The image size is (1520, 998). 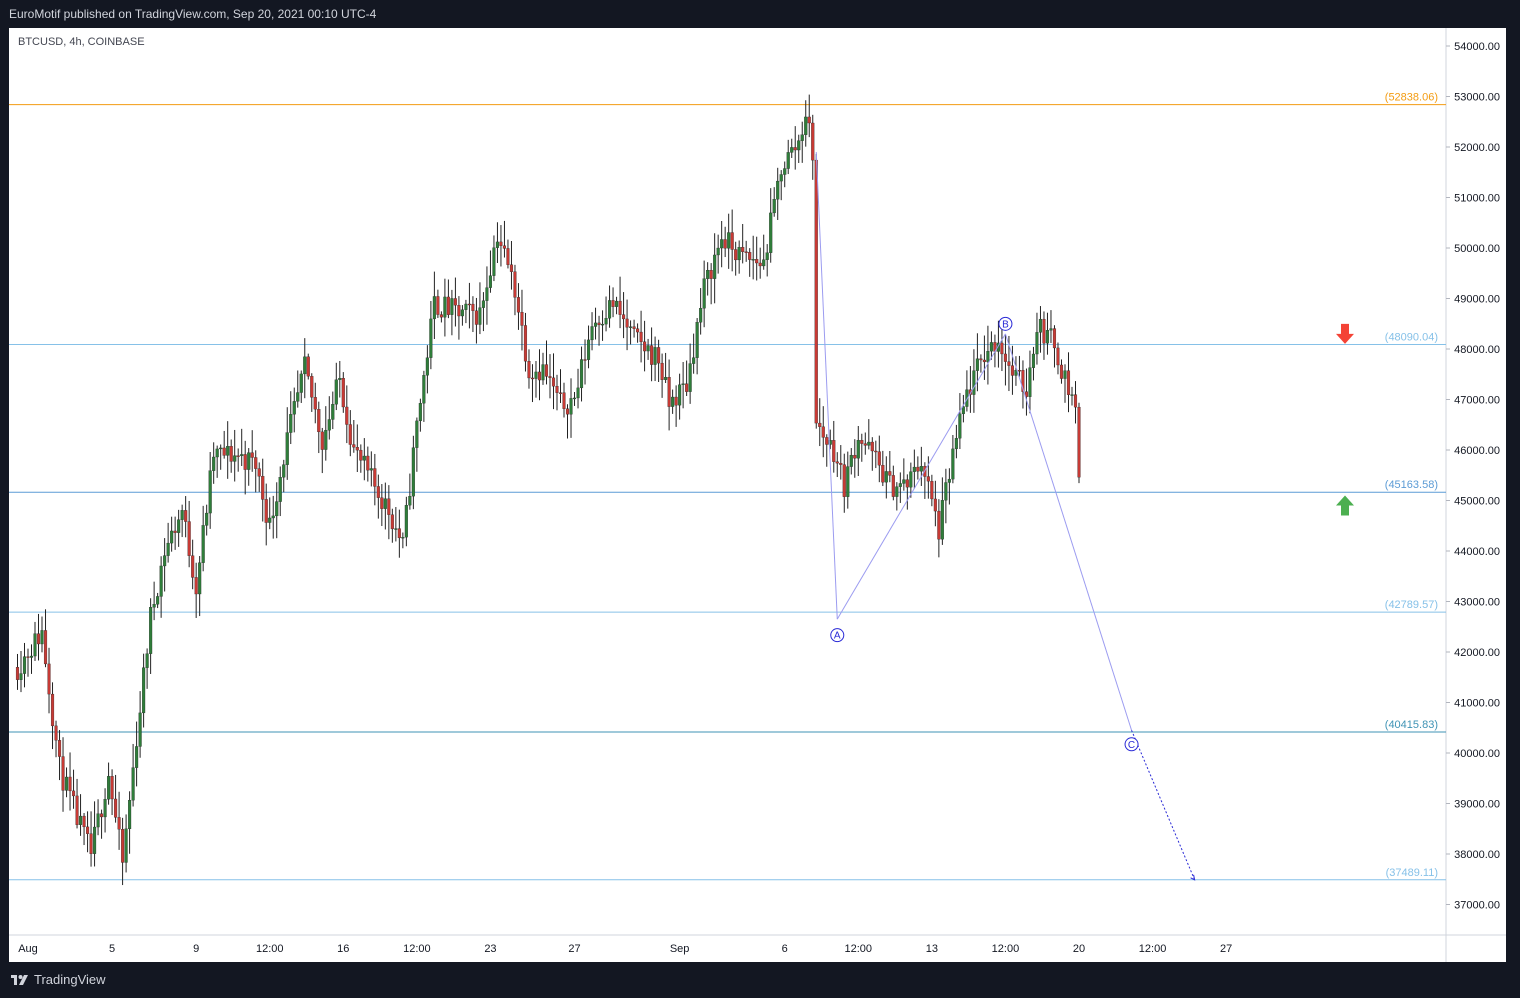 I want to click on price-tick-label-14: 40000.00, so click(x=1477, y=754).